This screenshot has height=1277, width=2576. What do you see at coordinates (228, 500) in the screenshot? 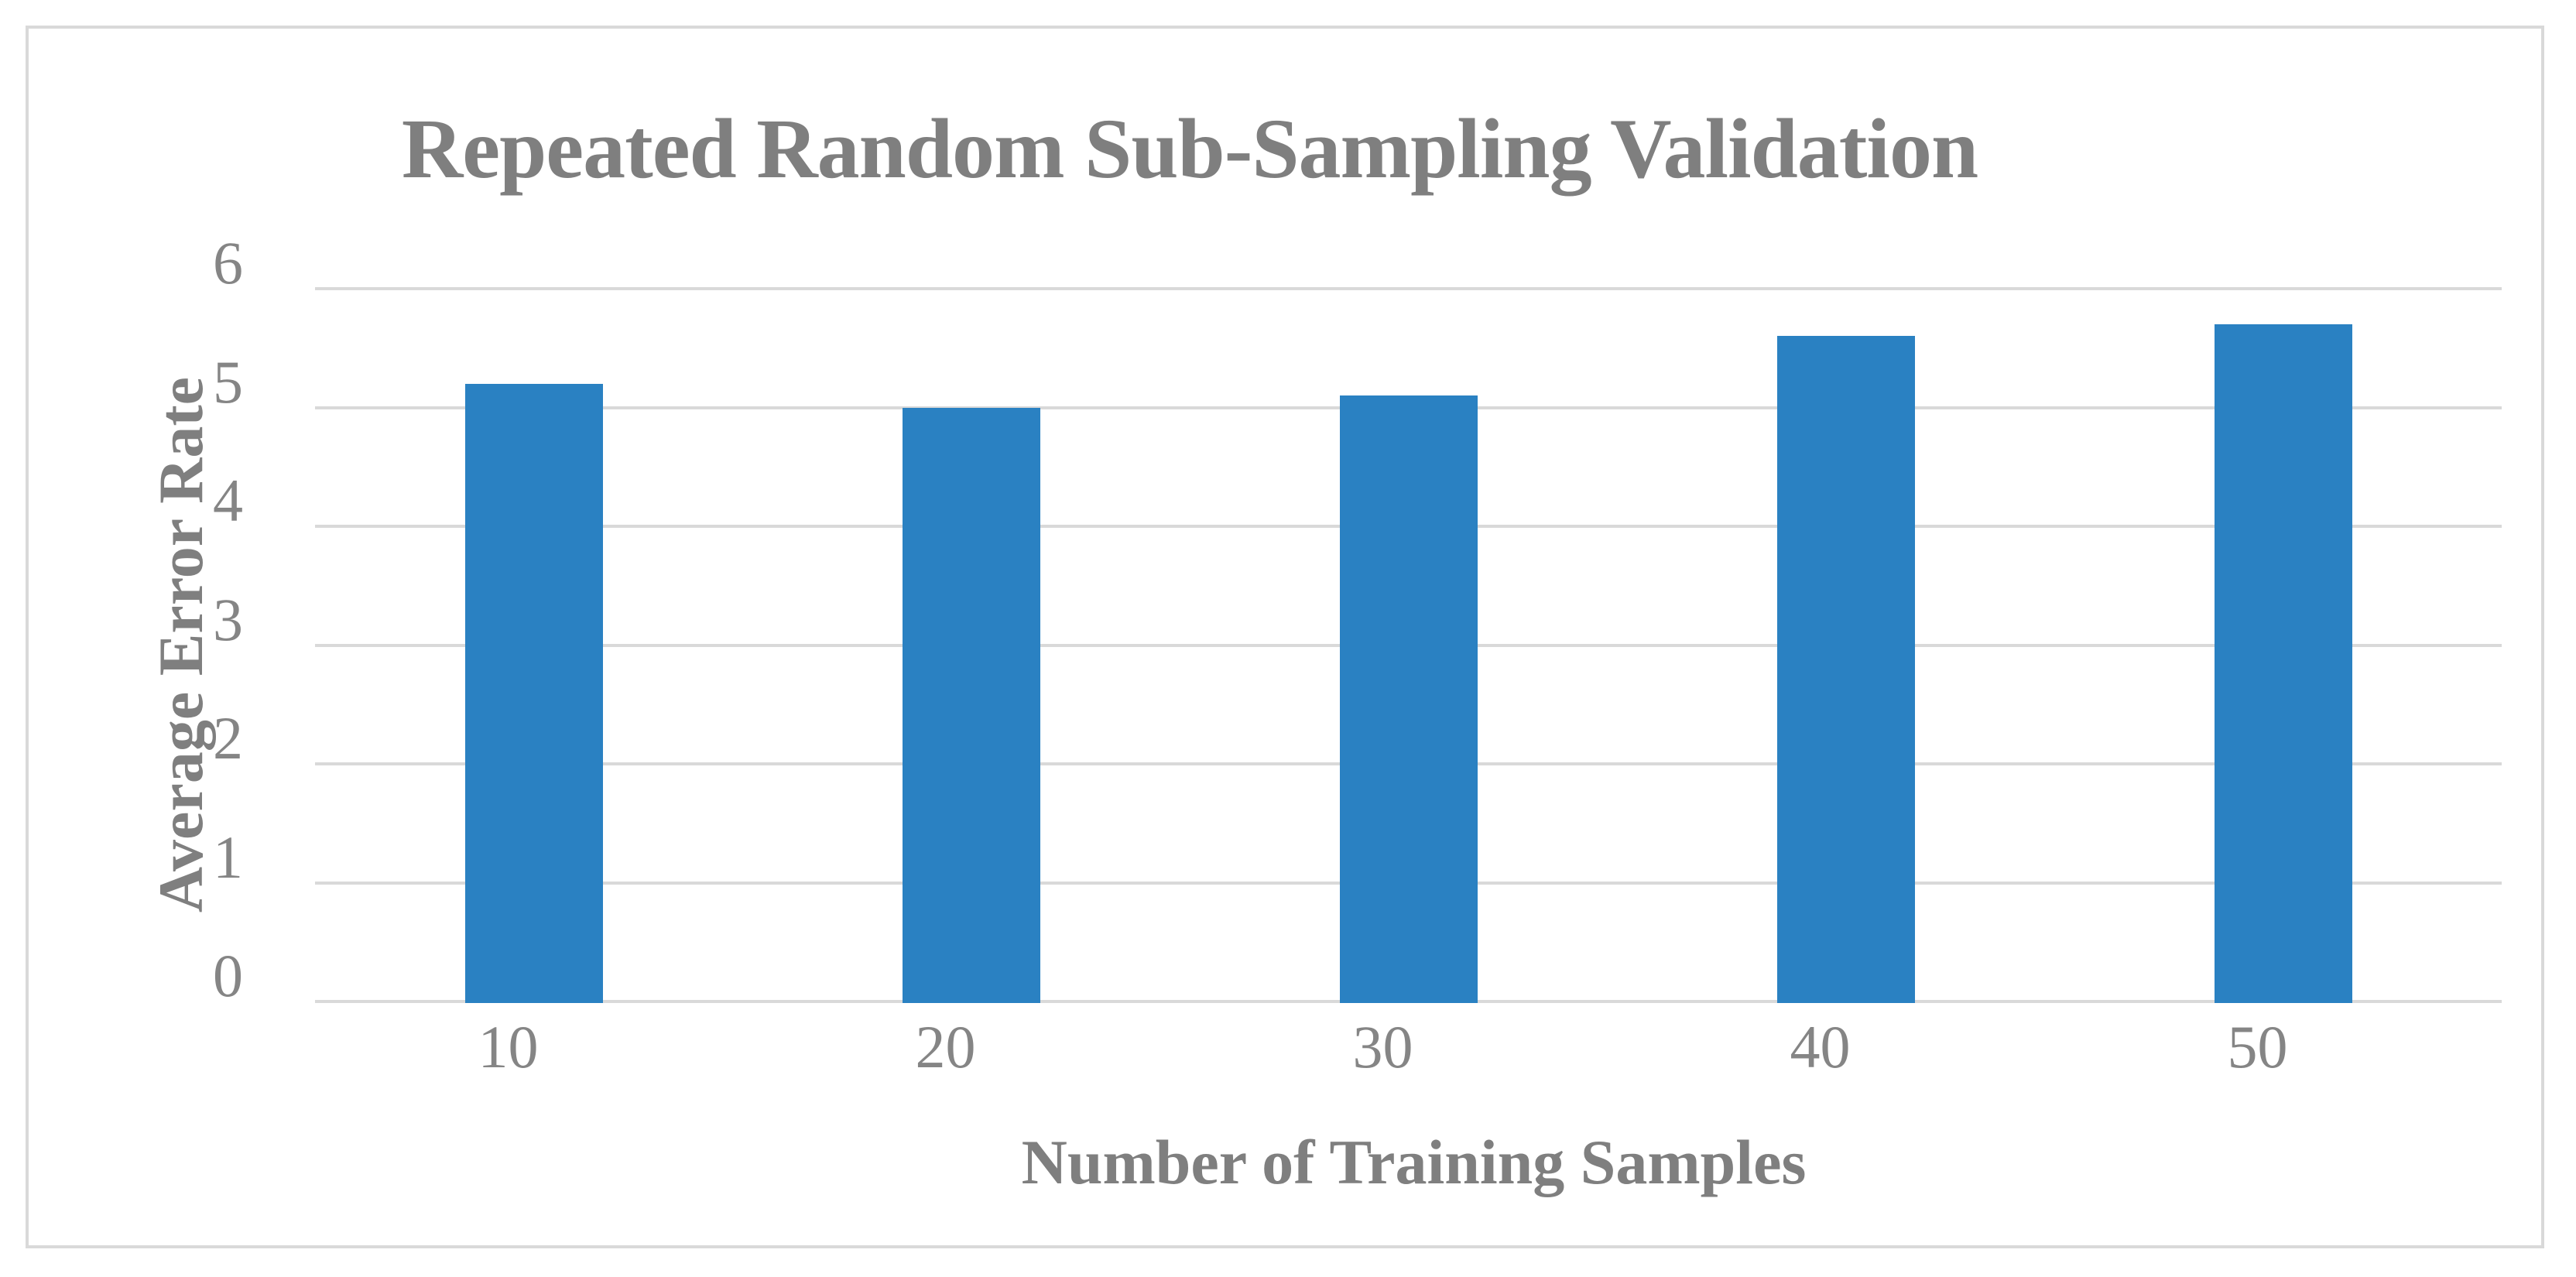
I see `y-tick-label-4: 4` at bounding box center [228, 500].